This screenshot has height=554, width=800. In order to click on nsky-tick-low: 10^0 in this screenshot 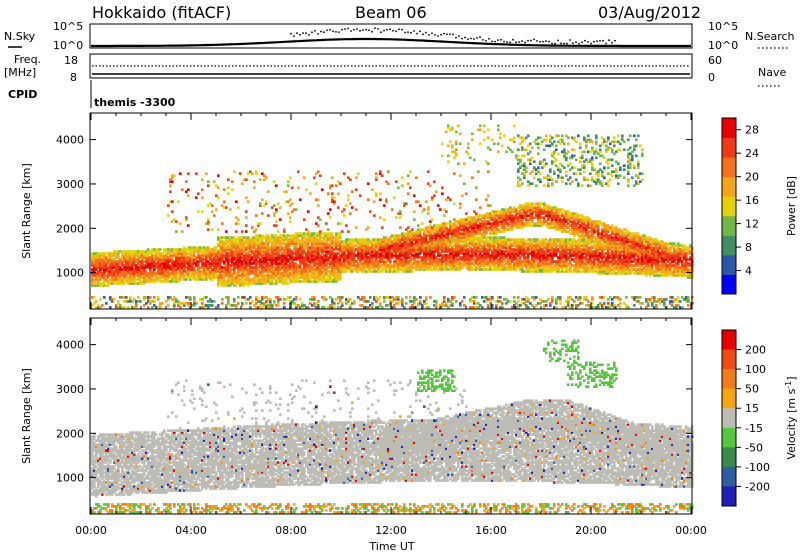, I will do `click(68, 45)`.